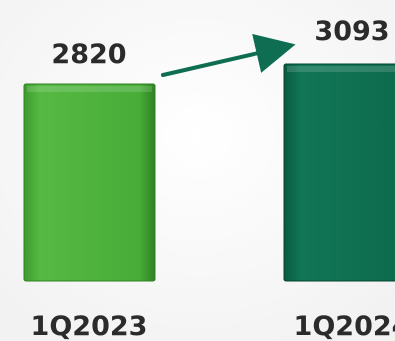 The height and width of the screenshot is (341, 395). What do you see at coordinates (341, 69) in the screenshot?
I see `bar-bevel-1q2024` at bounding box center [341, 69].